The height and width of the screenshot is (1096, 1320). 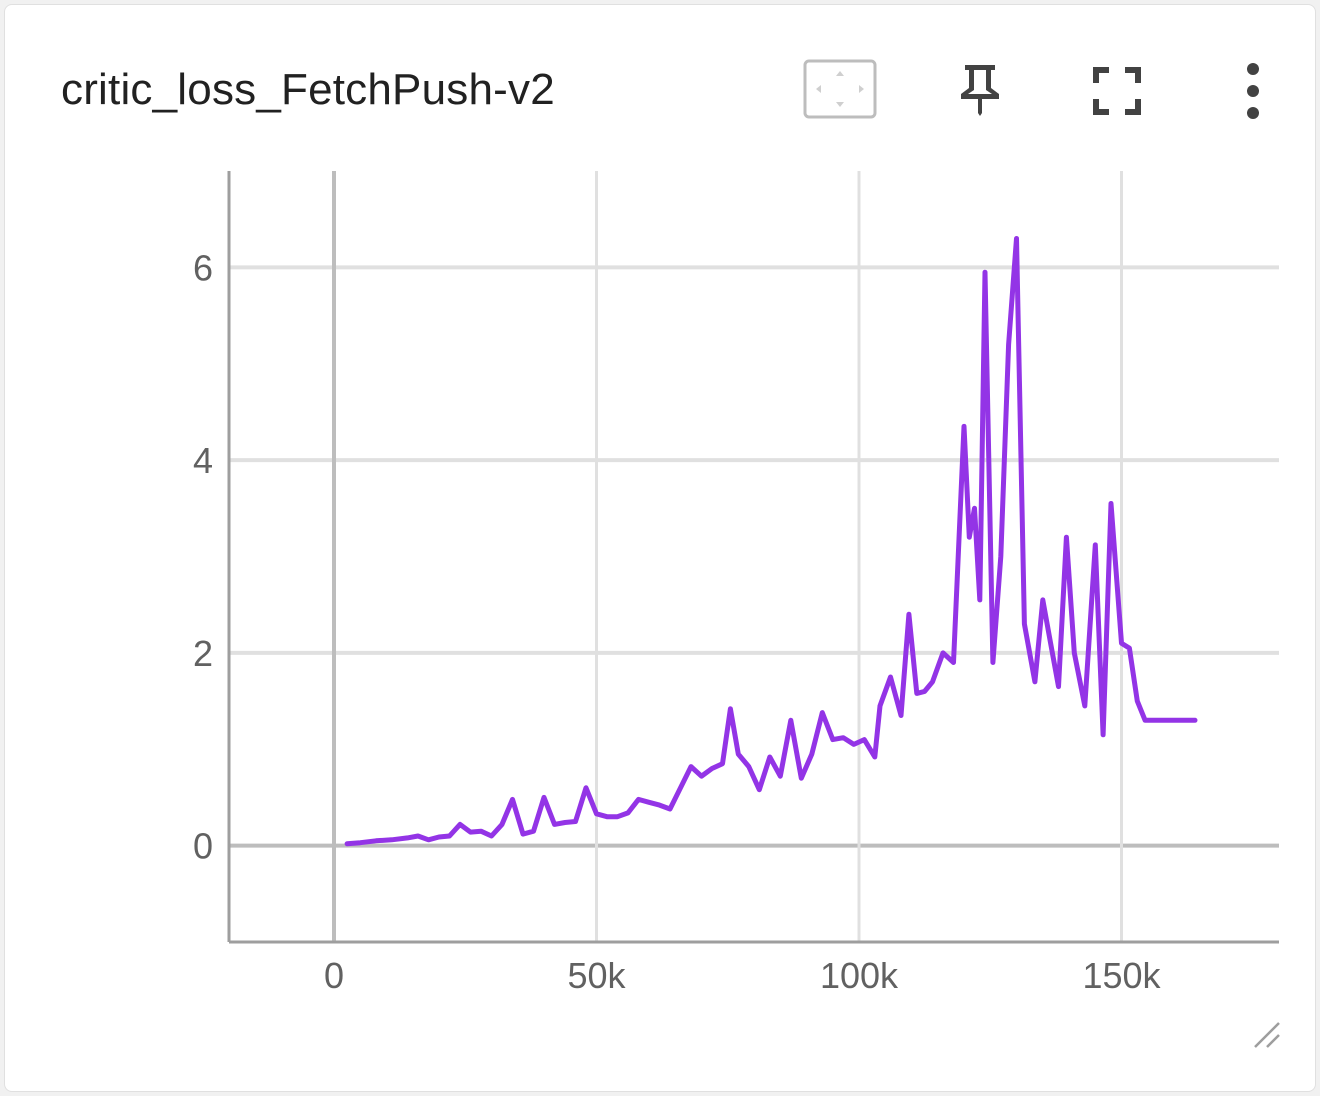 I want to click on pin-button, so click(x=980, y=89).